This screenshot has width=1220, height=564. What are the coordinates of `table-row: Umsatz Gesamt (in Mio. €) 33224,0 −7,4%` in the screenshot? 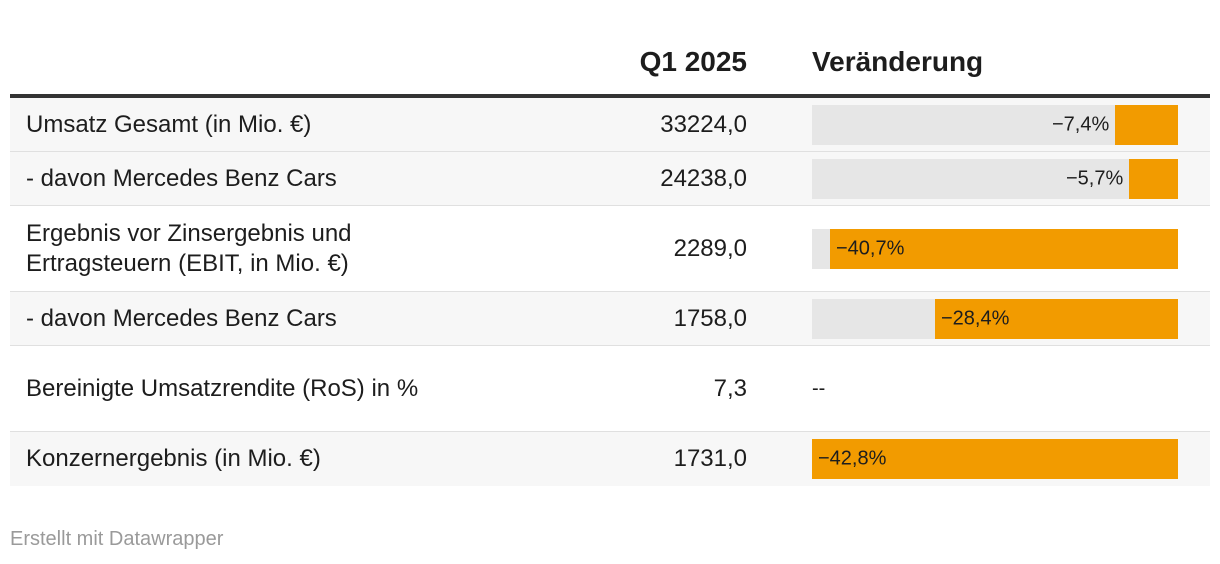 It's located at (610, 125).